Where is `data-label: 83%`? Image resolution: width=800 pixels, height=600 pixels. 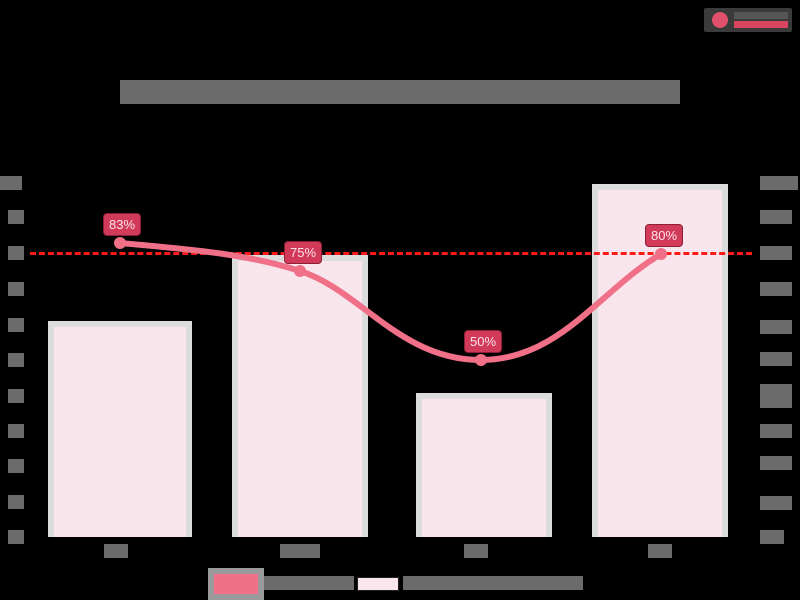
data-label: 83% is located at coordinates (122, 224).